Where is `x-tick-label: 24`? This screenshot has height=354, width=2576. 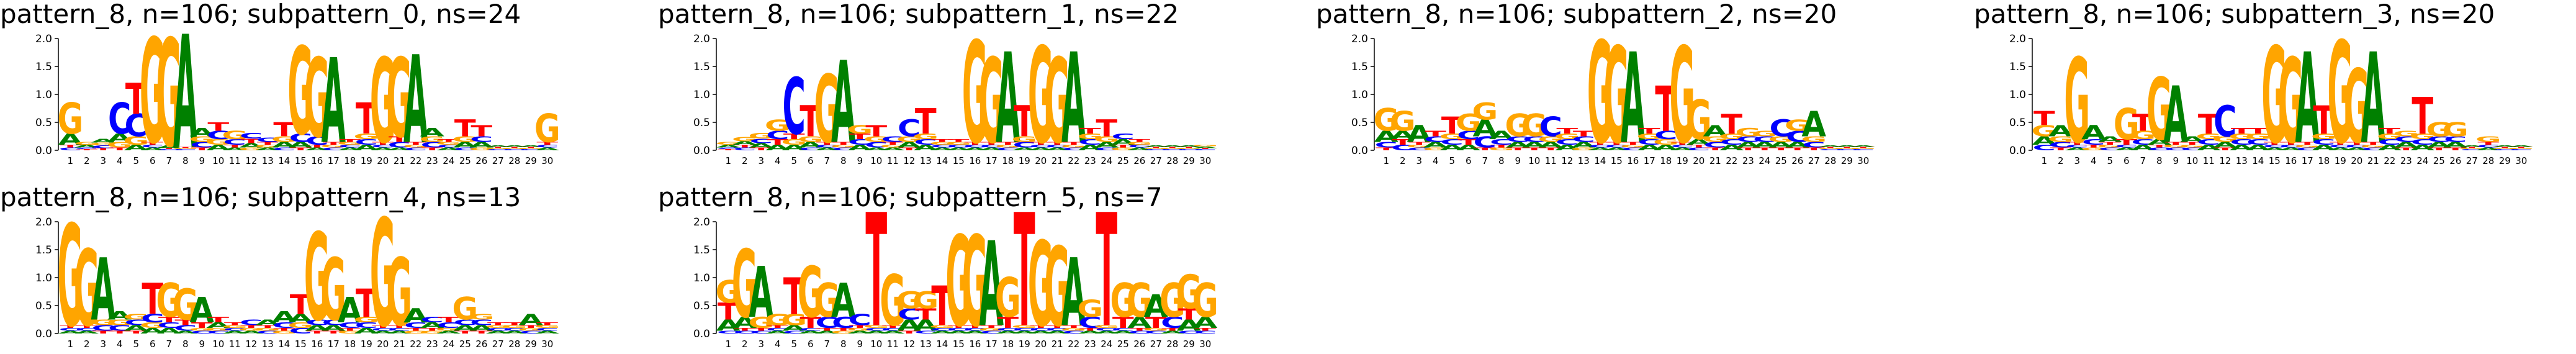 x-tick-label: 24 is located at coordinates (448, 160).